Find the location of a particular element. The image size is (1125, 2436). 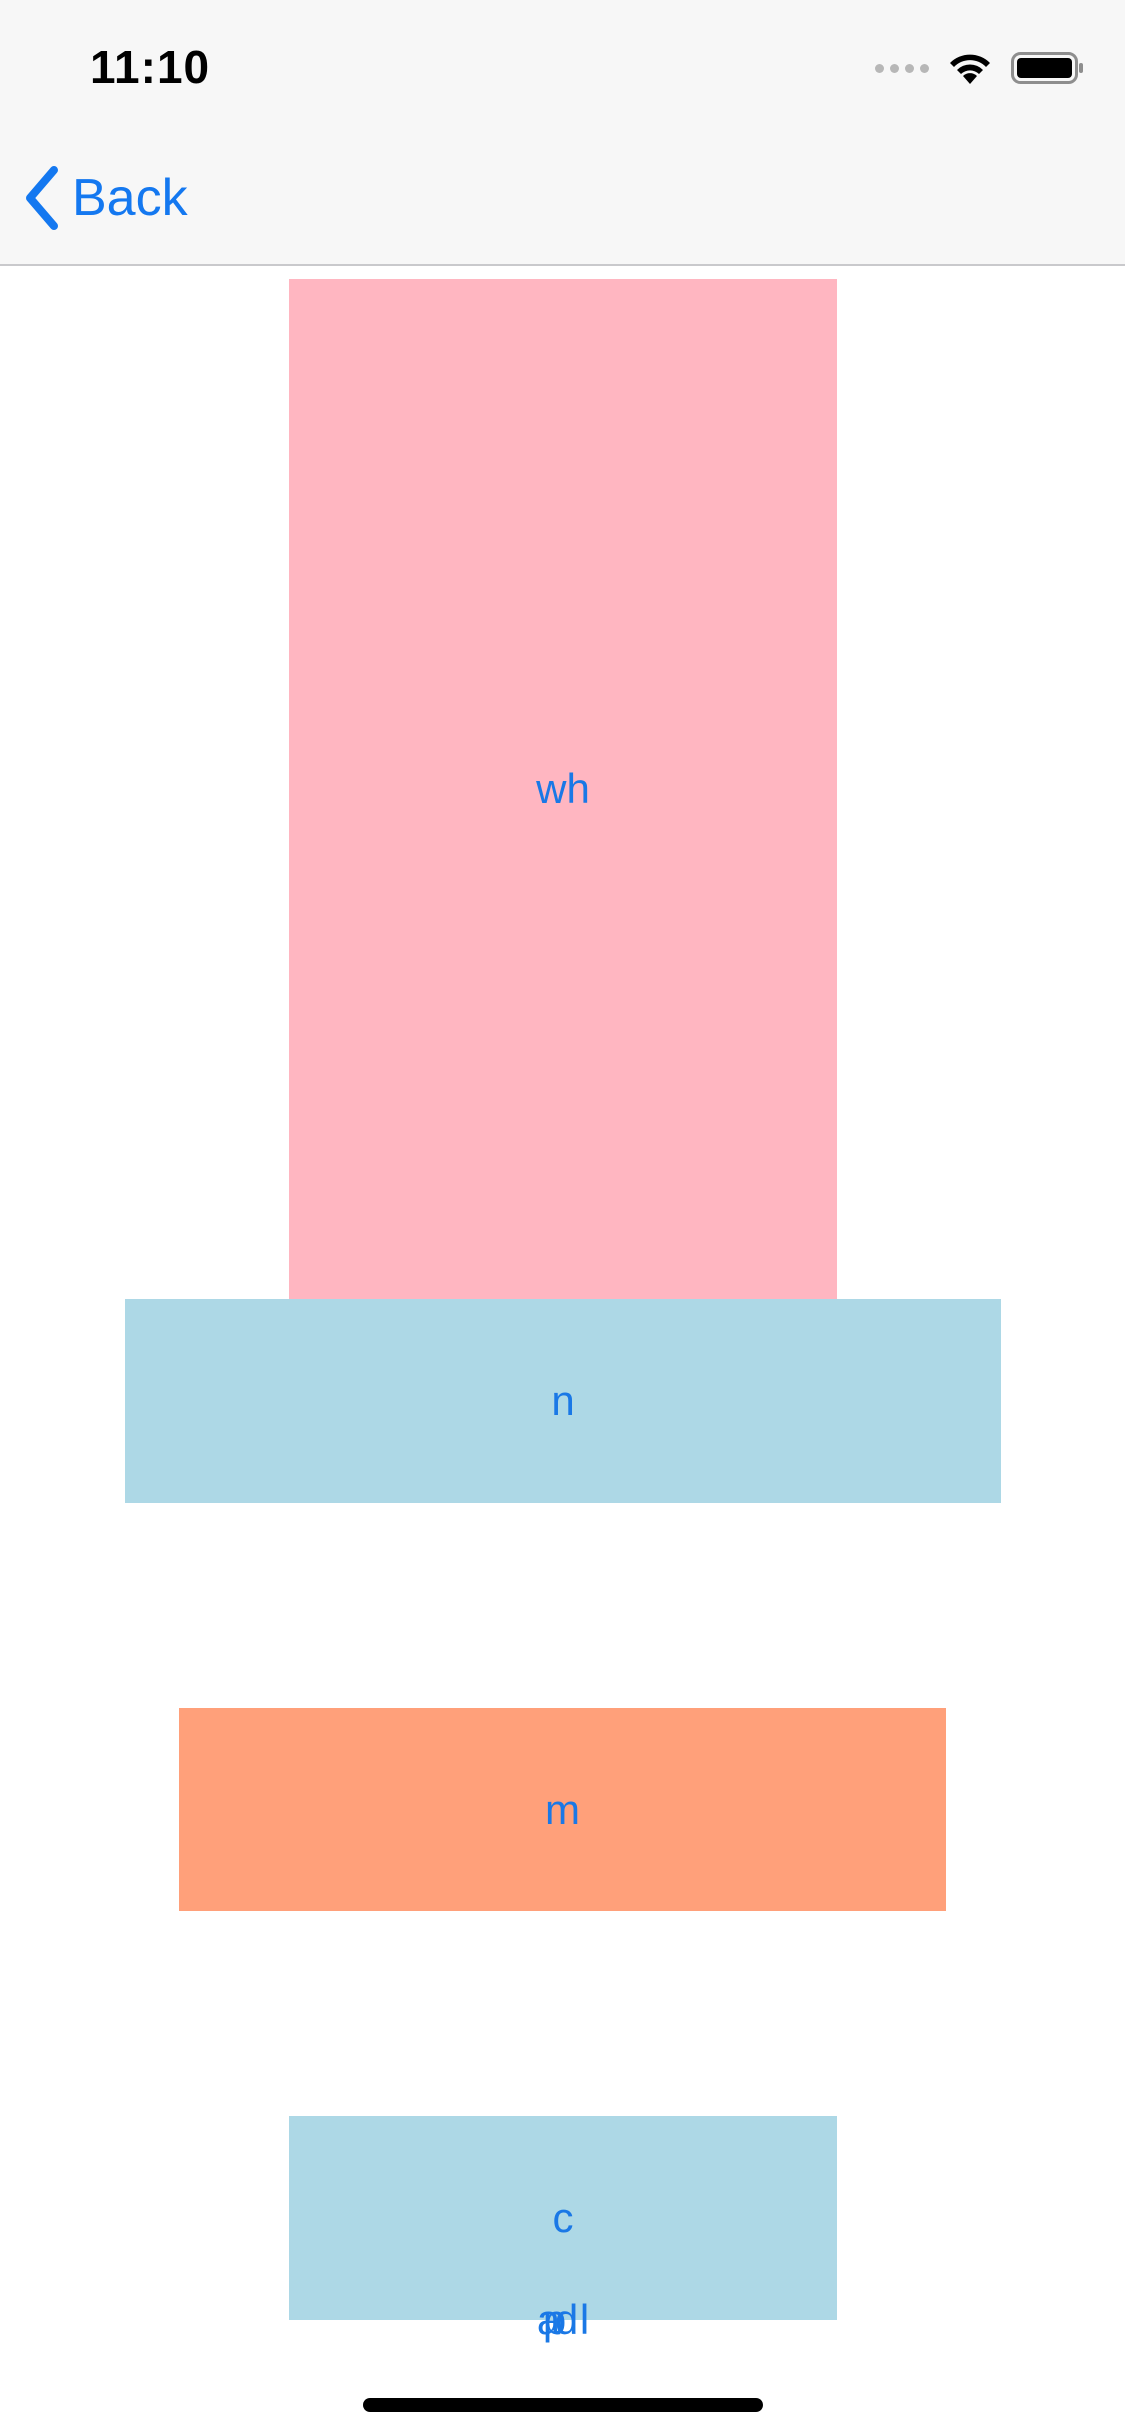

status-icons is located at coordinates (980, 68).